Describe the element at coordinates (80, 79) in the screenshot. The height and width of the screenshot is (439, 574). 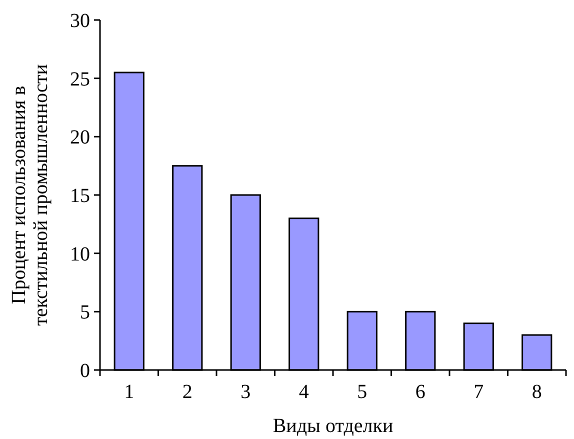
I see `y-tick-label: 25` at that location.